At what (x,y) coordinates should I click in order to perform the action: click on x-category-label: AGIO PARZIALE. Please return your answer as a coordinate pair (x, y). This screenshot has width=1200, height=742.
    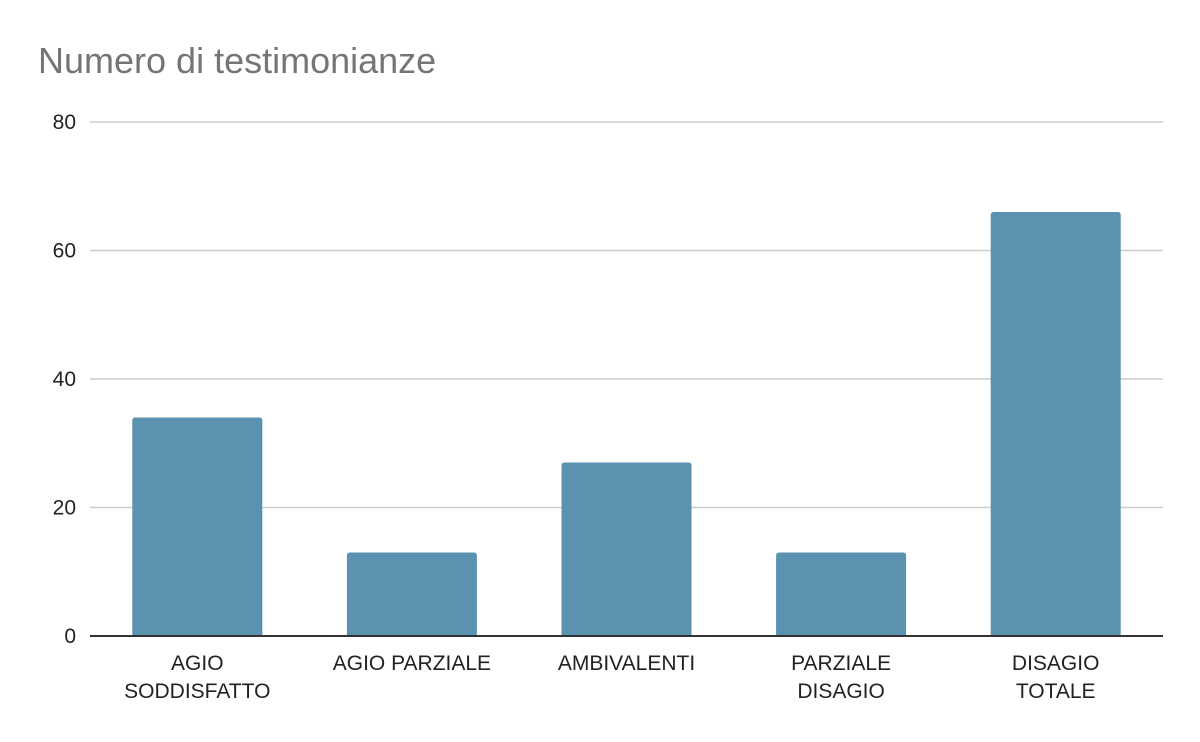
    Looking at the image, I should click on (412, 663).